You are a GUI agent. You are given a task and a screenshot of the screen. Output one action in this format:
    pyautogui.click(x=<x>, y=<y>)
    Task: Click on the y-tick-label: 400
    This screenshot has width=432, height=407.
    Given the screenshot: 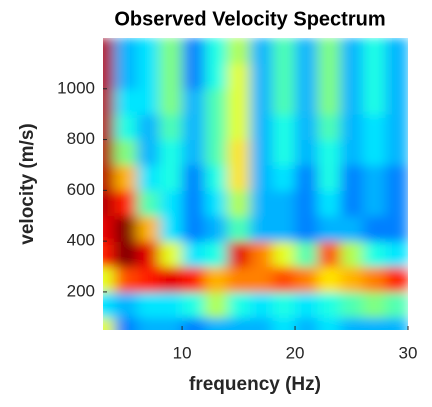 What is the action you would take?
    pyautogui.click(x=81, y=240)
    